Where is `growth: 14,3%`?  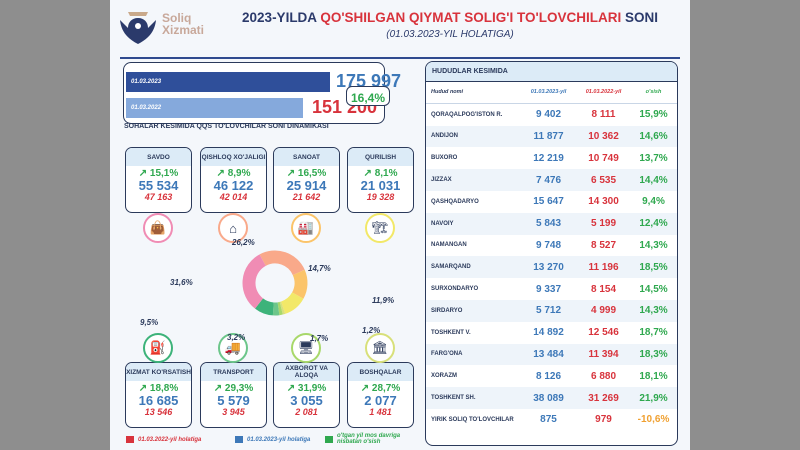 growth: 14,3% is located at coordinates (653, 311).